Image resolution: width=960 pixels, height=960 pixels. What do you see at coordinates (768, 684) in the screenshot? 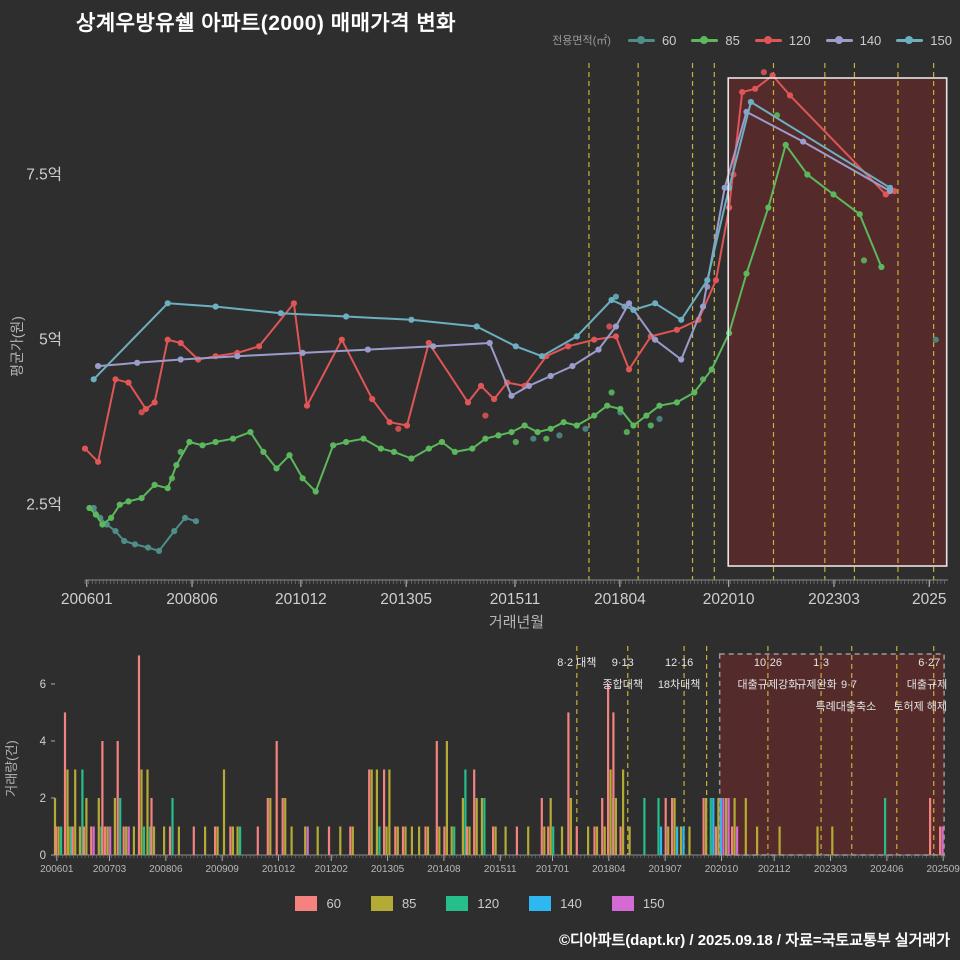
I see `policy-annotation: 대출규제강화` at bounding box center [768, 684].